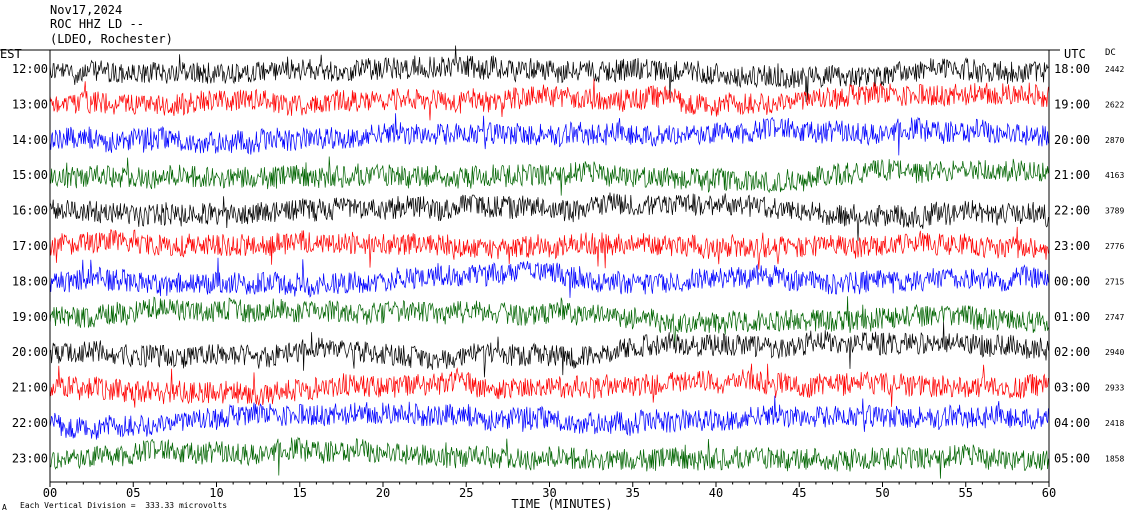 This screenshot has width=1130, height=519. What do you see at coordinates (1114, 281) in the screenshot?
I see `dc-offset-value: 2715` at bounding box center [1114, 281].